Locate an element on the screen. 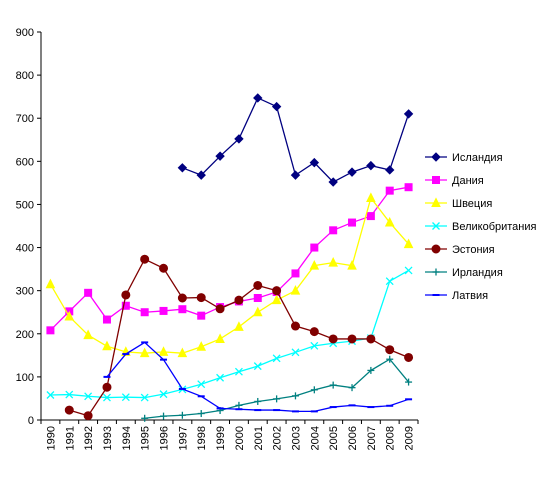 The height and width of the screenshot is (481, 555). x-tick-label: 2008 is located at coordinates (391, 438).